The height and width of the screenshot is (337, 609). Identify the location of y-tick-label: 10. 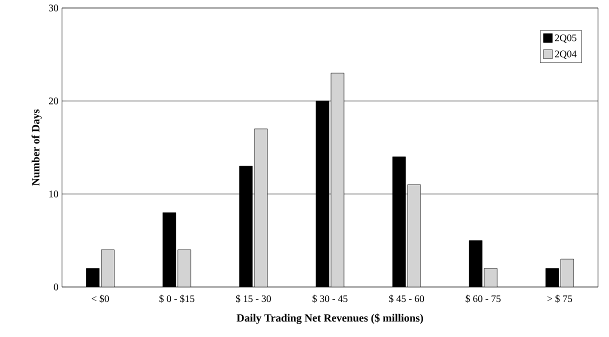
(53, 194).